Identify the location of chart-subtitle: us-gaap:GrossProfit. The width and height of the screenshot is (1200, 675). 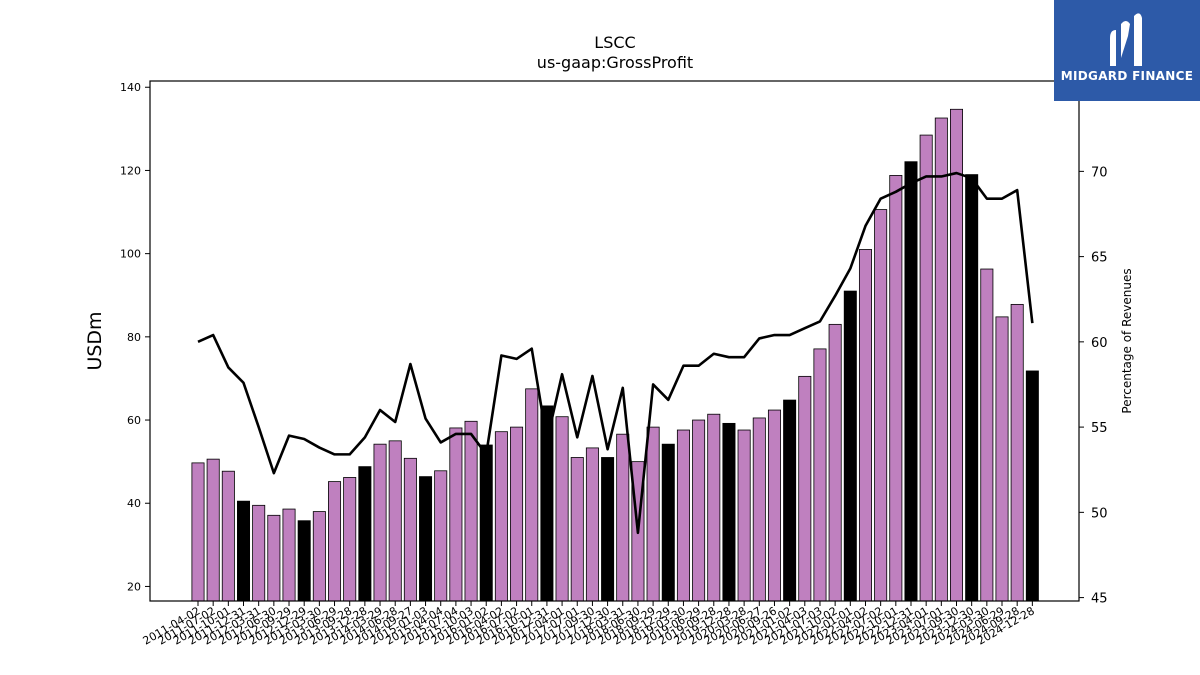
(615, 62).